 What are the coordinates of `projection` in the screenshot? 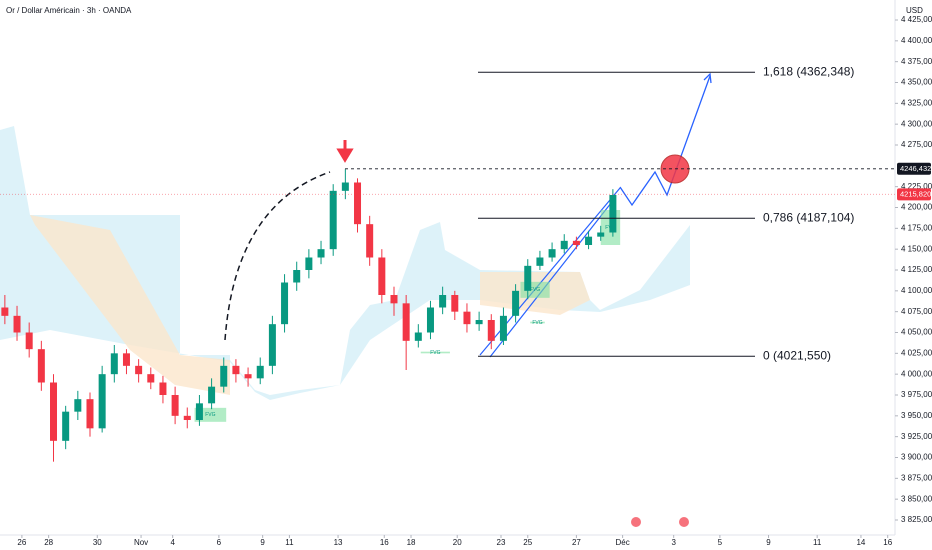 It's located at (665, 141).